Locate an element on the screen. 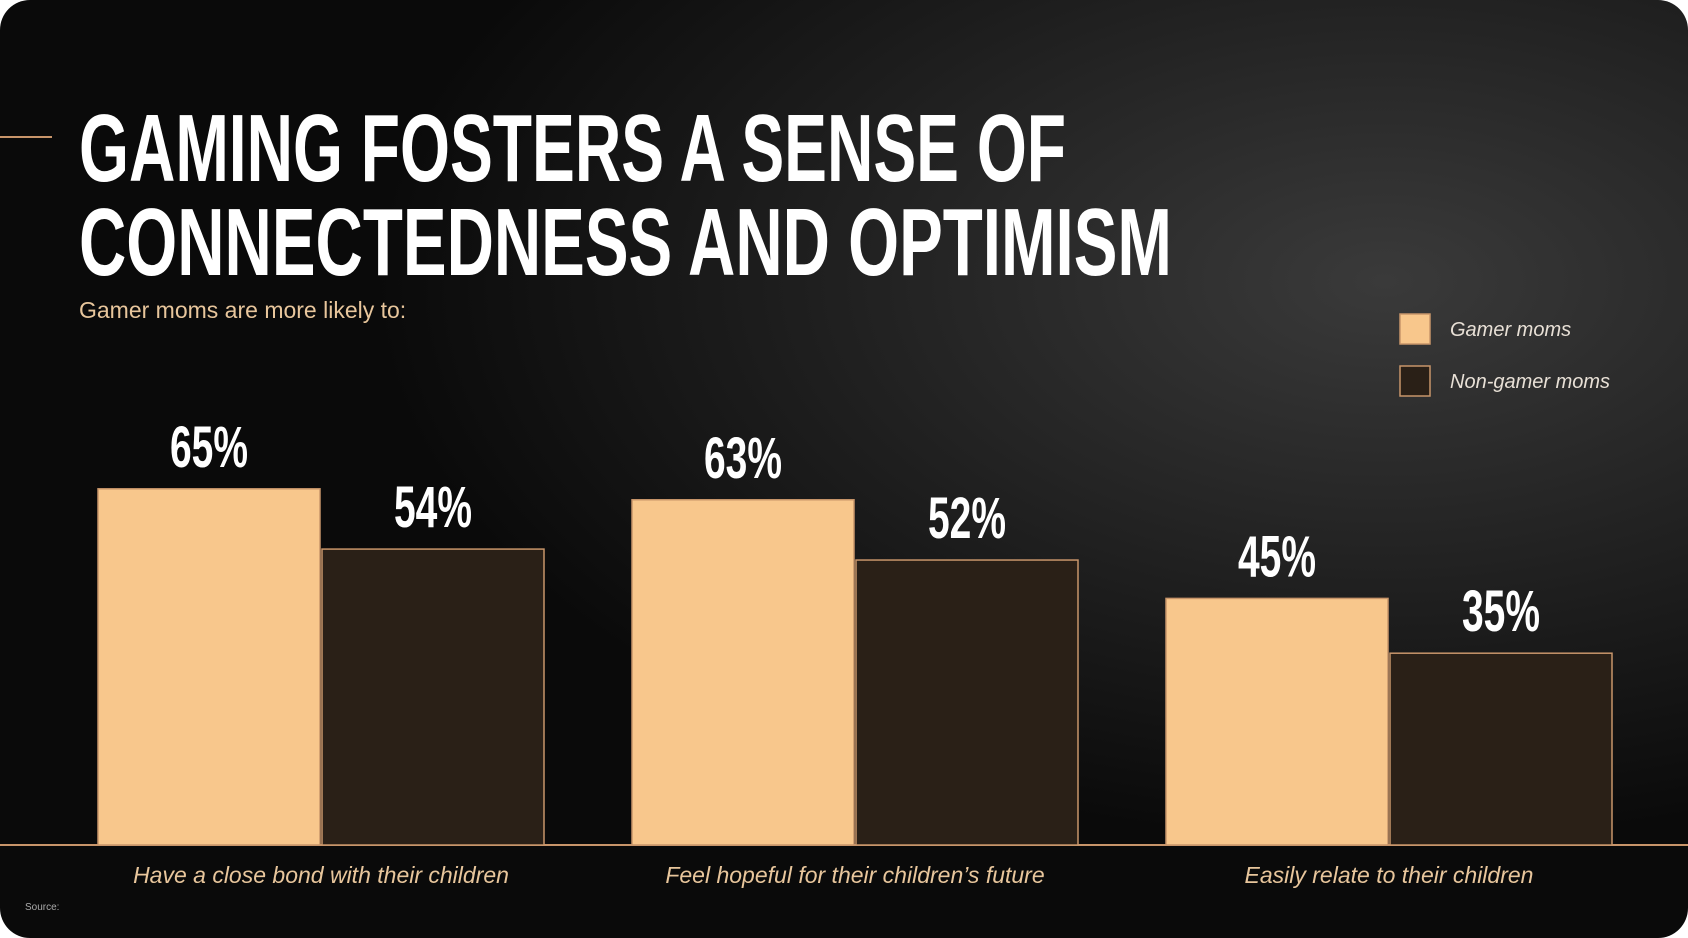  value-label: 63% is located at coordinates (743, 458).